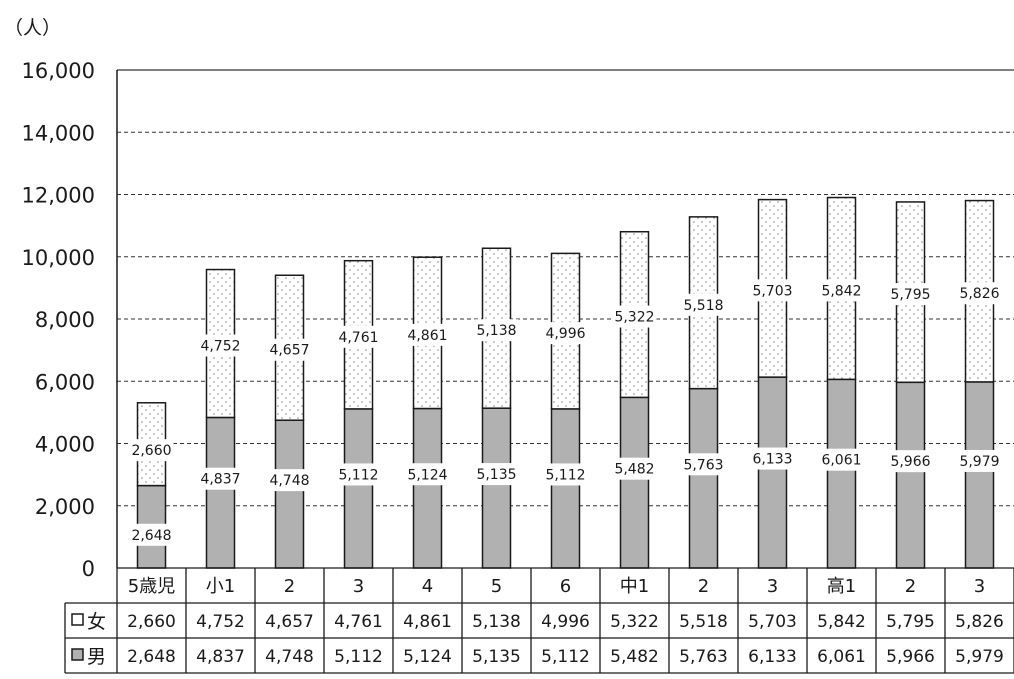  Describe the element at coordinates (32, 28) in the screenshot. I see `y-unit-label: （人）` at that location.